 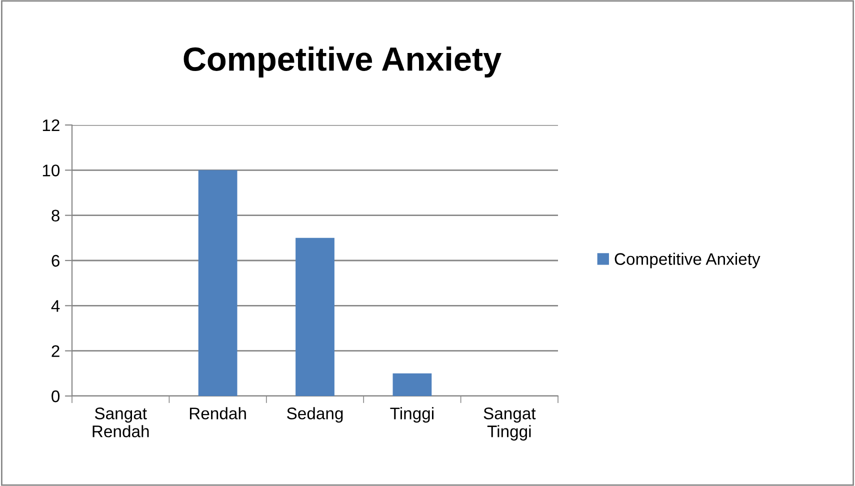 What do you see at coordinates (343, 62) in the screenshot?
I see `chart-title: Competitive Anxiety` at bounding box center [343, 62].